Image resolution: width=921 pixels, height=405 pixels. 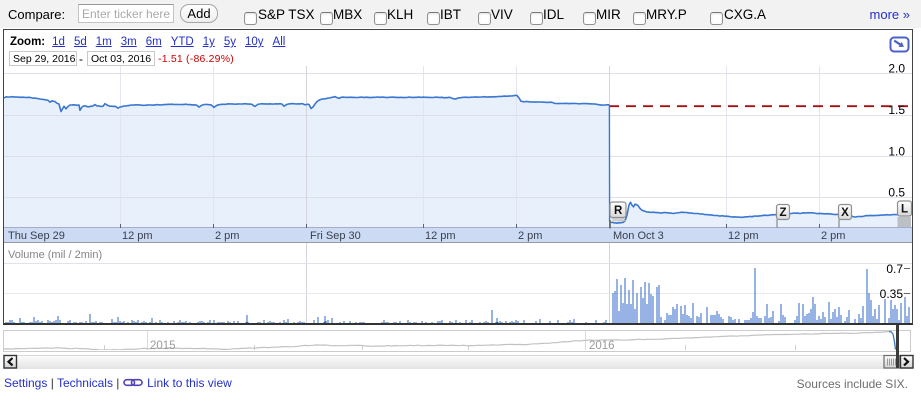 What do you see at coordinates (896, 193) in the screenshot?
I see `svg-text: 0.5` at bounding box center [896, 193].